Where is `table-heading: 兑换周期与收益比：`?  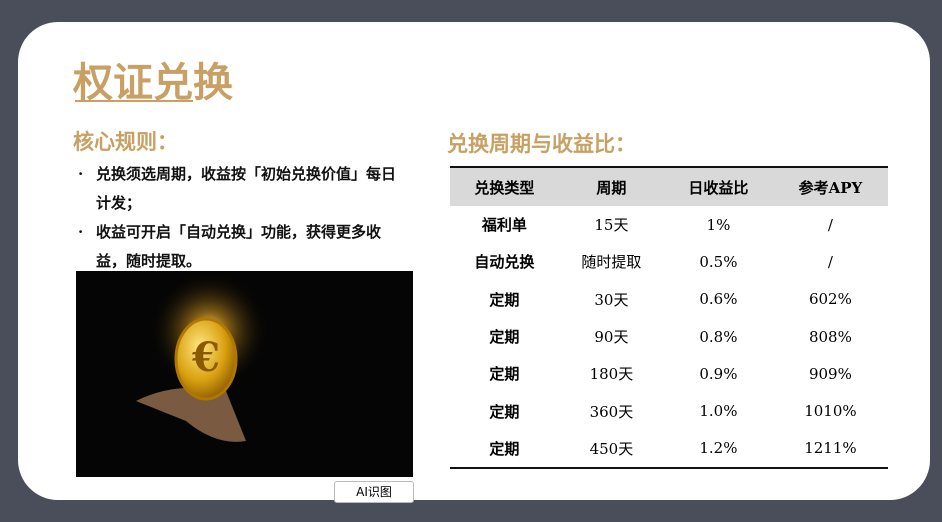
table-heading: 兑换周期与收益比： is located at coordinates (541, 143).